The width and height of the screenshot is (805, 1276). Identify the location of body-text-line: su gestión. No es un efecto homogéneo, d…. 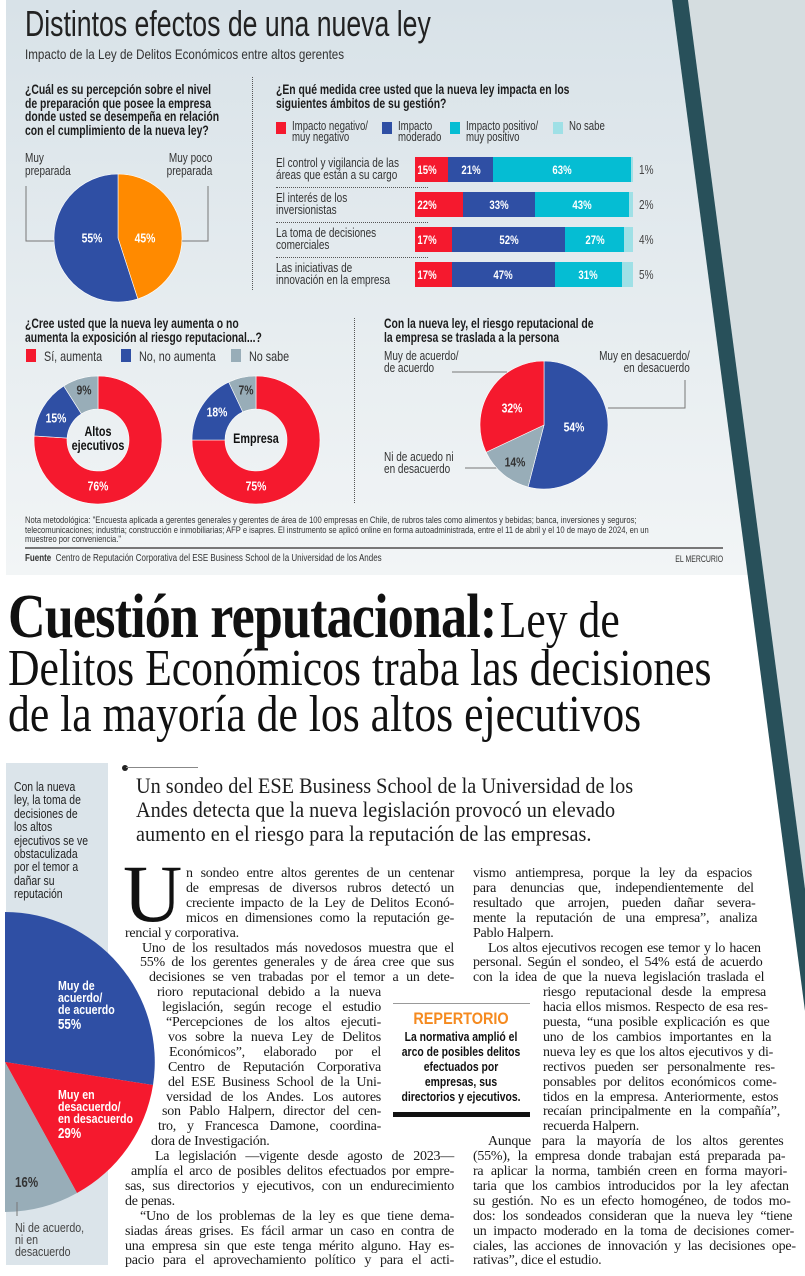
(632, 1201).